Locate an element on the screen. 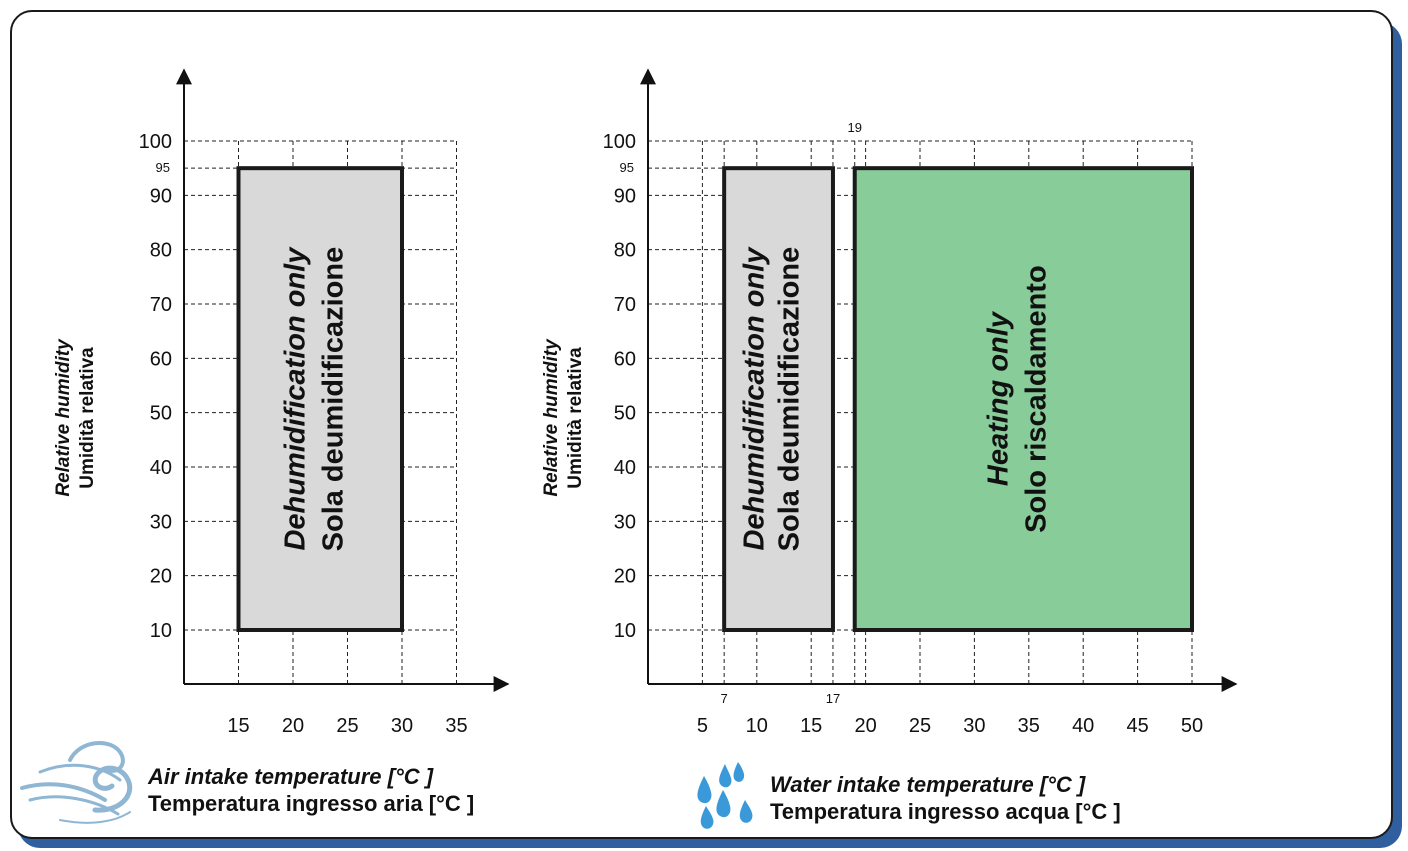 The height and width of the screenshot is (851, 1408). region-label-italic: Heating only is located at coordinates (998, 398).